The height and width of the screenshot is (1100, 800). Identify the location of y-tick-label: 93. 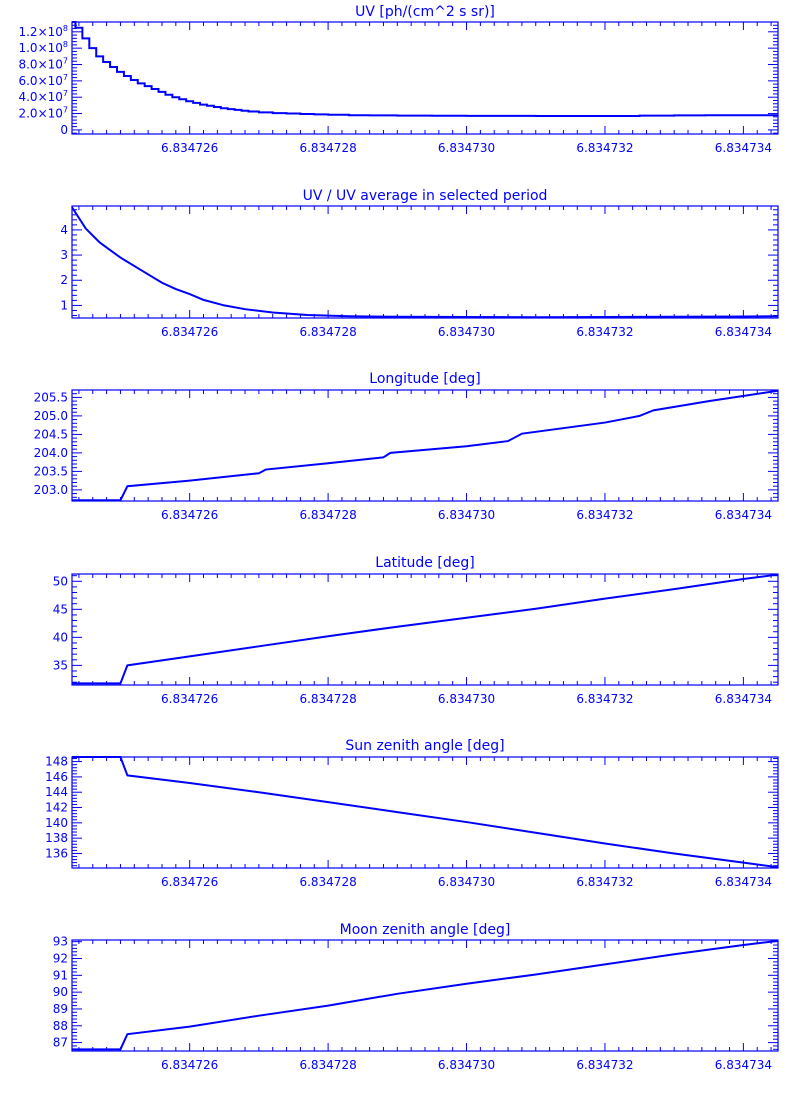
(60, 942).